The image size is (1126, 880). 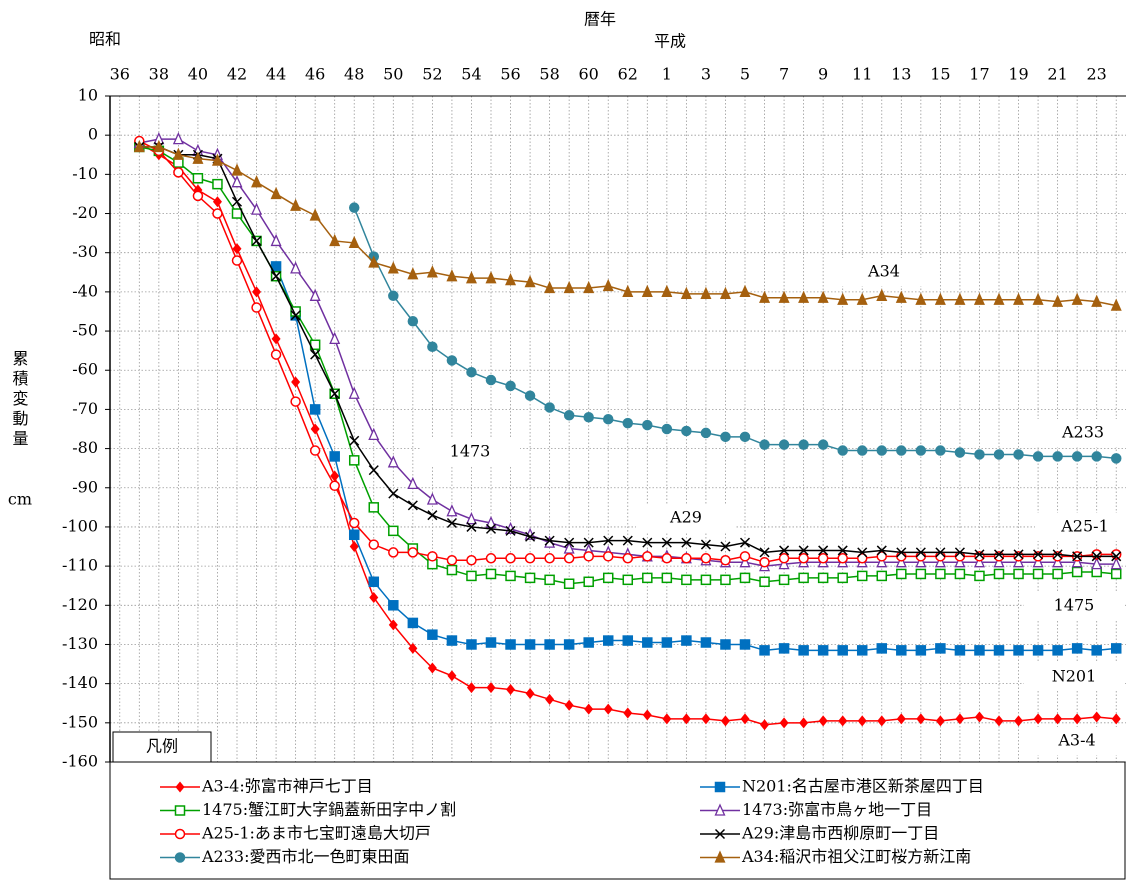 I want to click on y-tick-label: -10, so click(x=85, y=173).